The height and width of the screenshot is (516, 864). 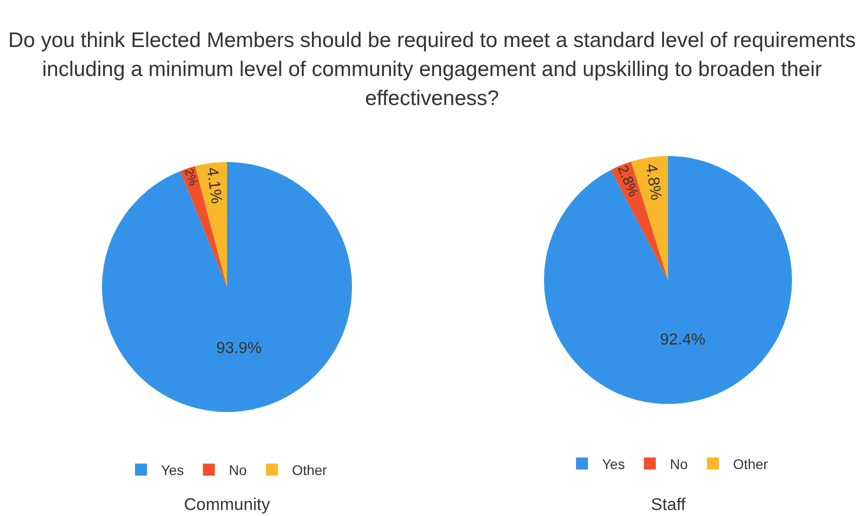 I want to click on text: Staff, so click(x=668, y=504).